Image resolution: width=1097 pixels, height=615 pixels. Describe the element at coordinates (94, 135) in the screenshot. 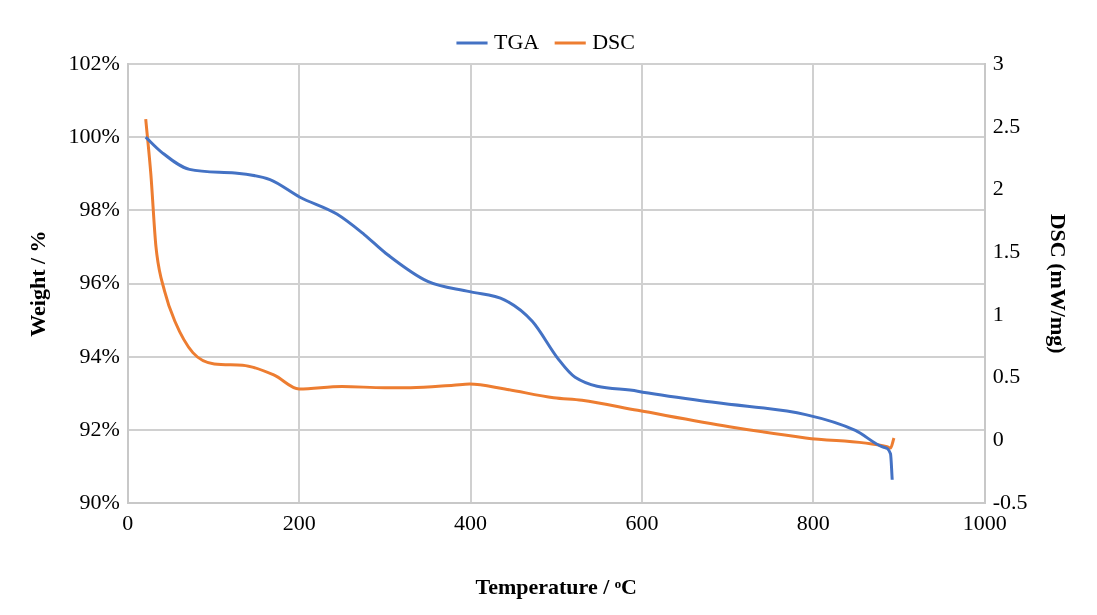

I see `y-tick-label: 100%` at that location.